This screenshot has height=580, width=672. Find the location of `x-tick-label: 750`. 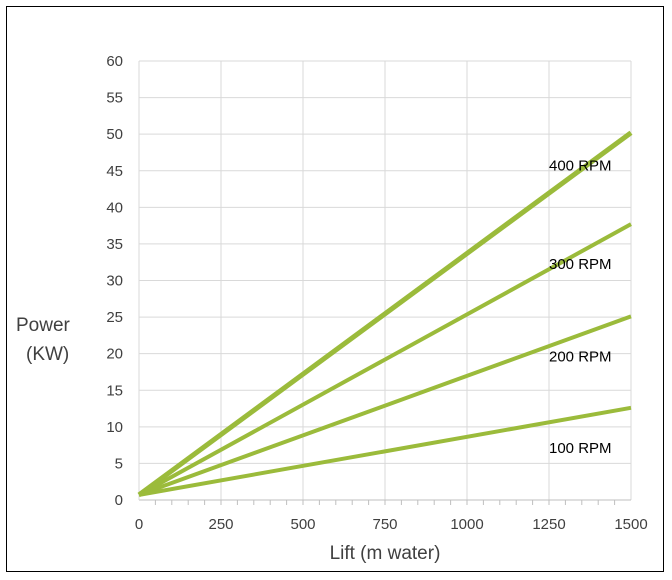

x-tick-label: 750 is located at coordinates (384, 524).